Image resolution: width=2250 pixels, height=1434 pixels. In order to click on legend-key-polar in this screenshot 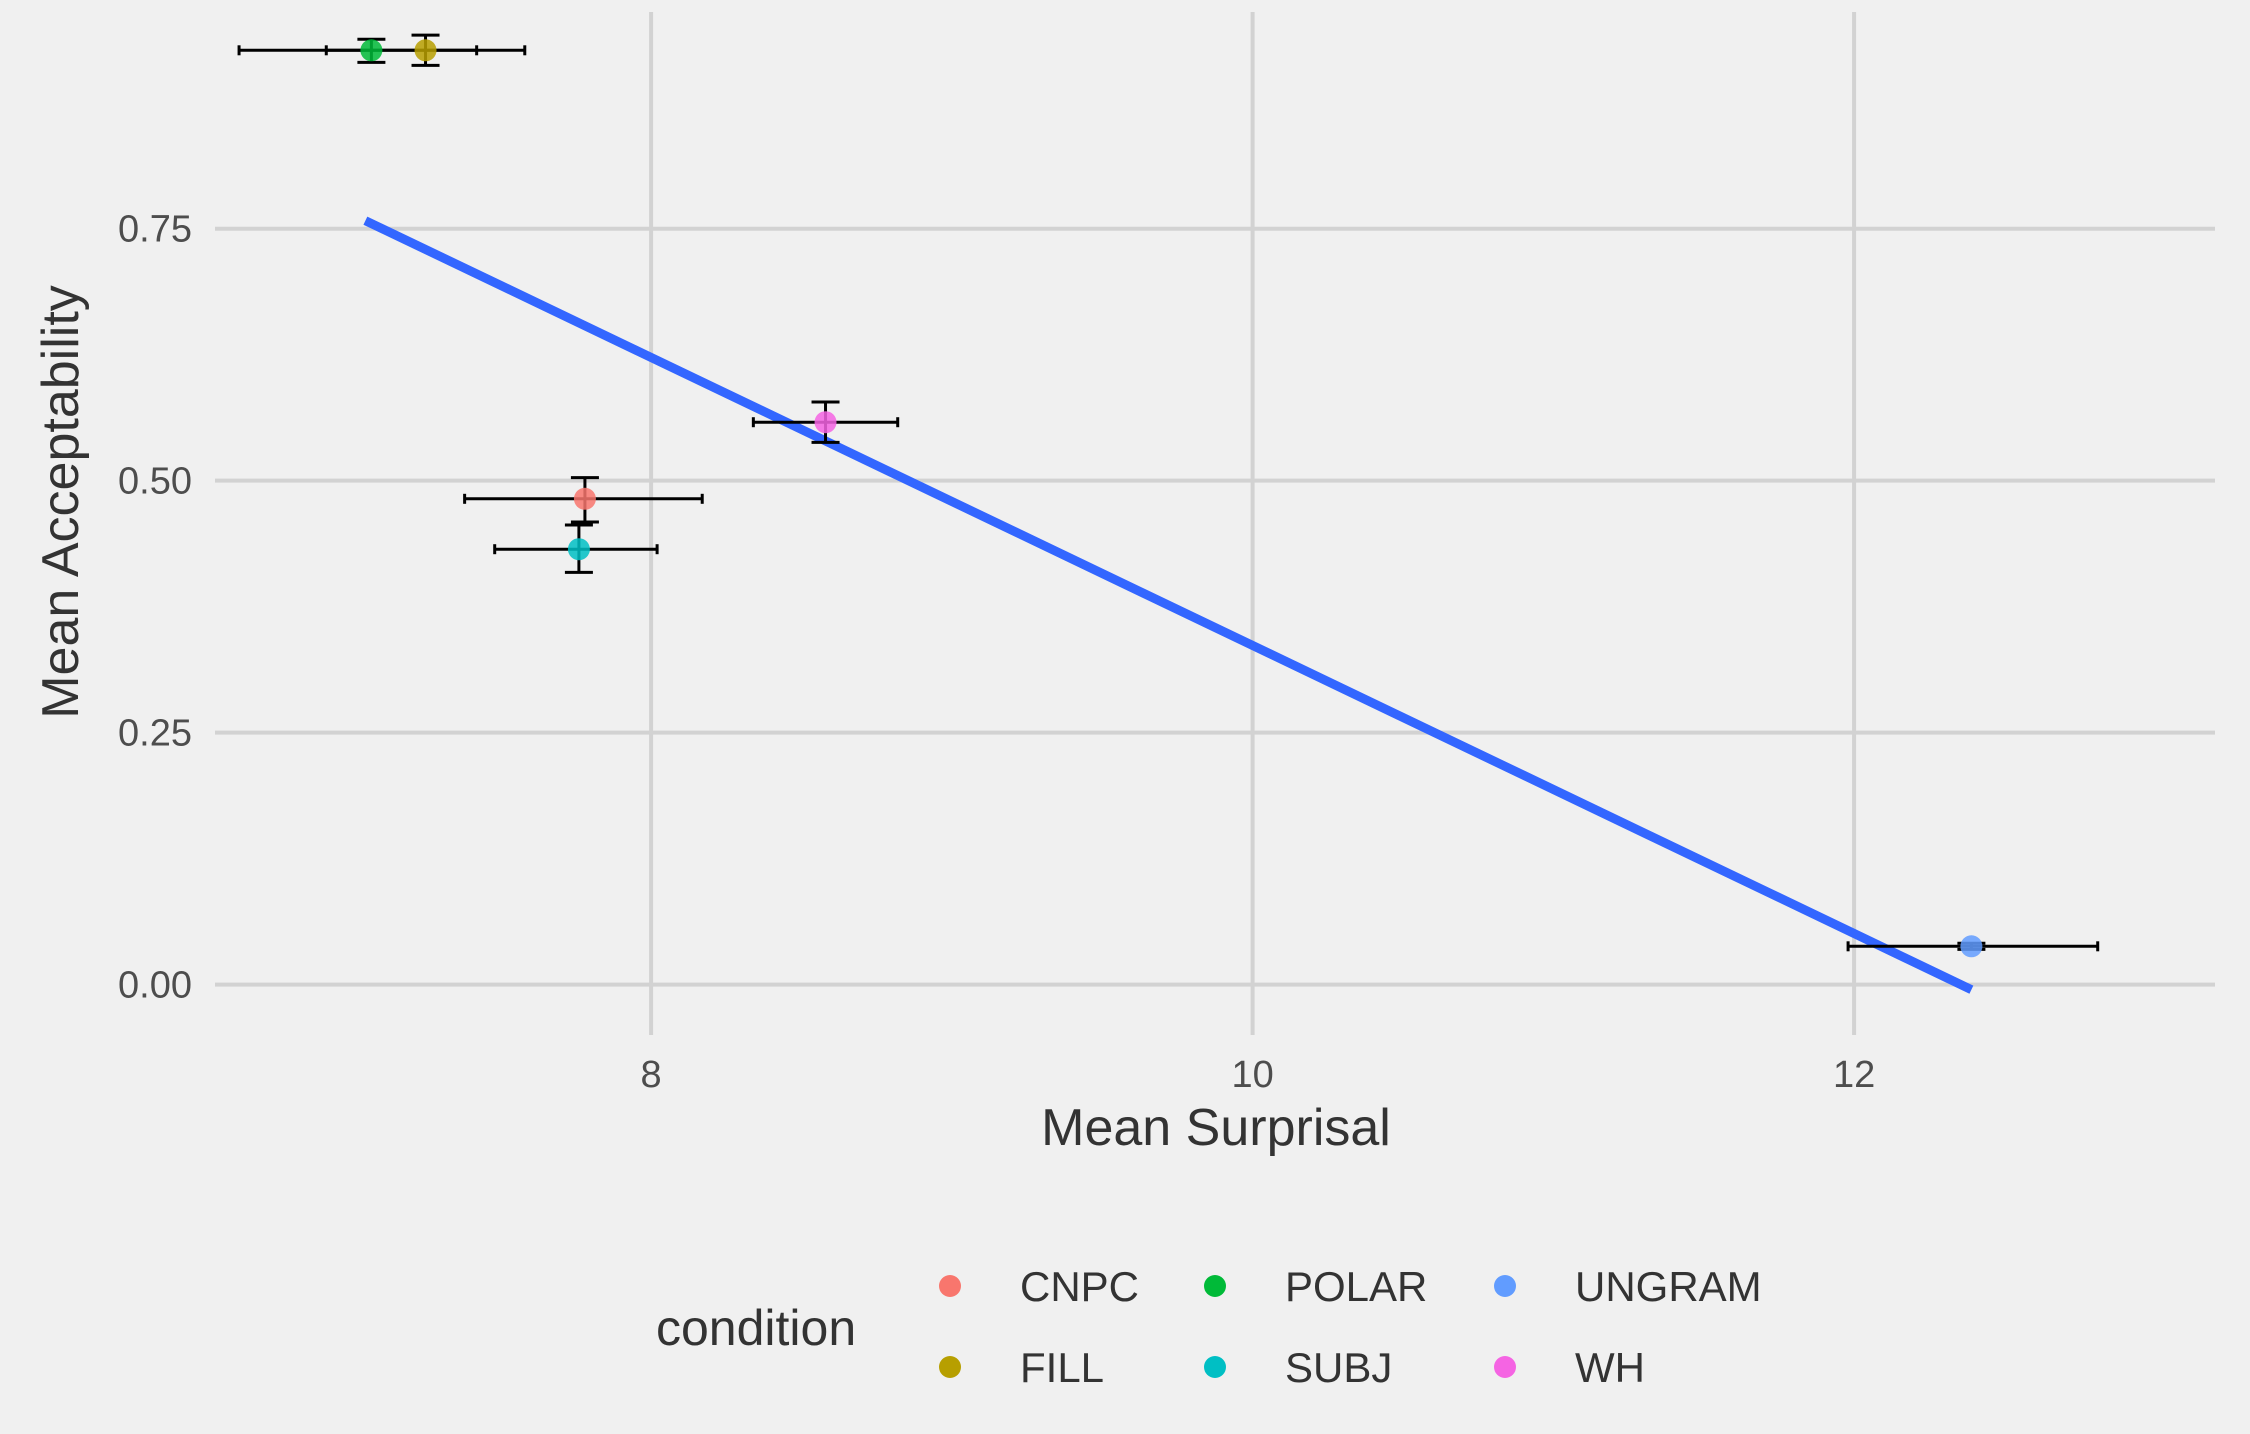, I will do `click(1215, 1286)`.